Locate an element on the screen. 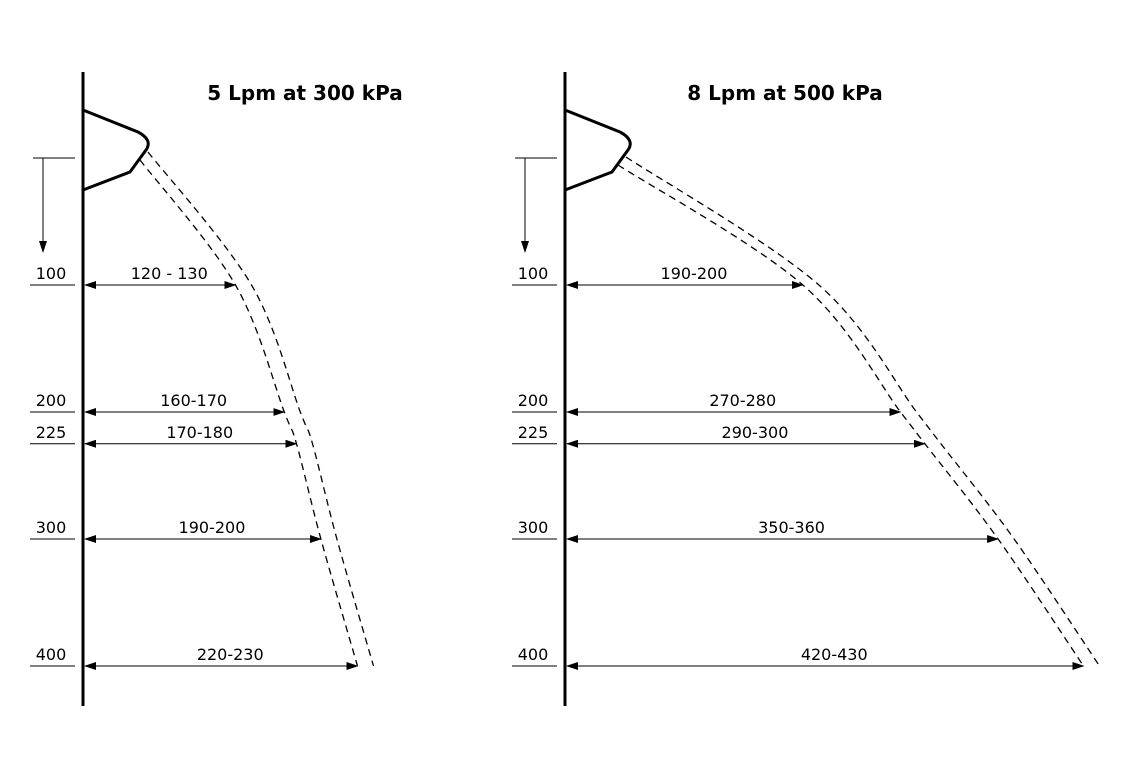  width-label: 220-230 is located at coordinates (230, 654).